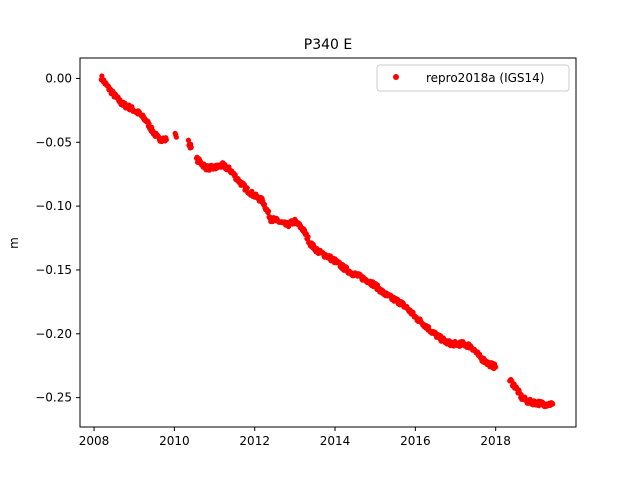 The height and width of the screenshot is (480, 640). What do you see at coordinates (53, 334) in the screenshot?
I see `y-tick-label: −0.20` at bounding box center [53, 334].